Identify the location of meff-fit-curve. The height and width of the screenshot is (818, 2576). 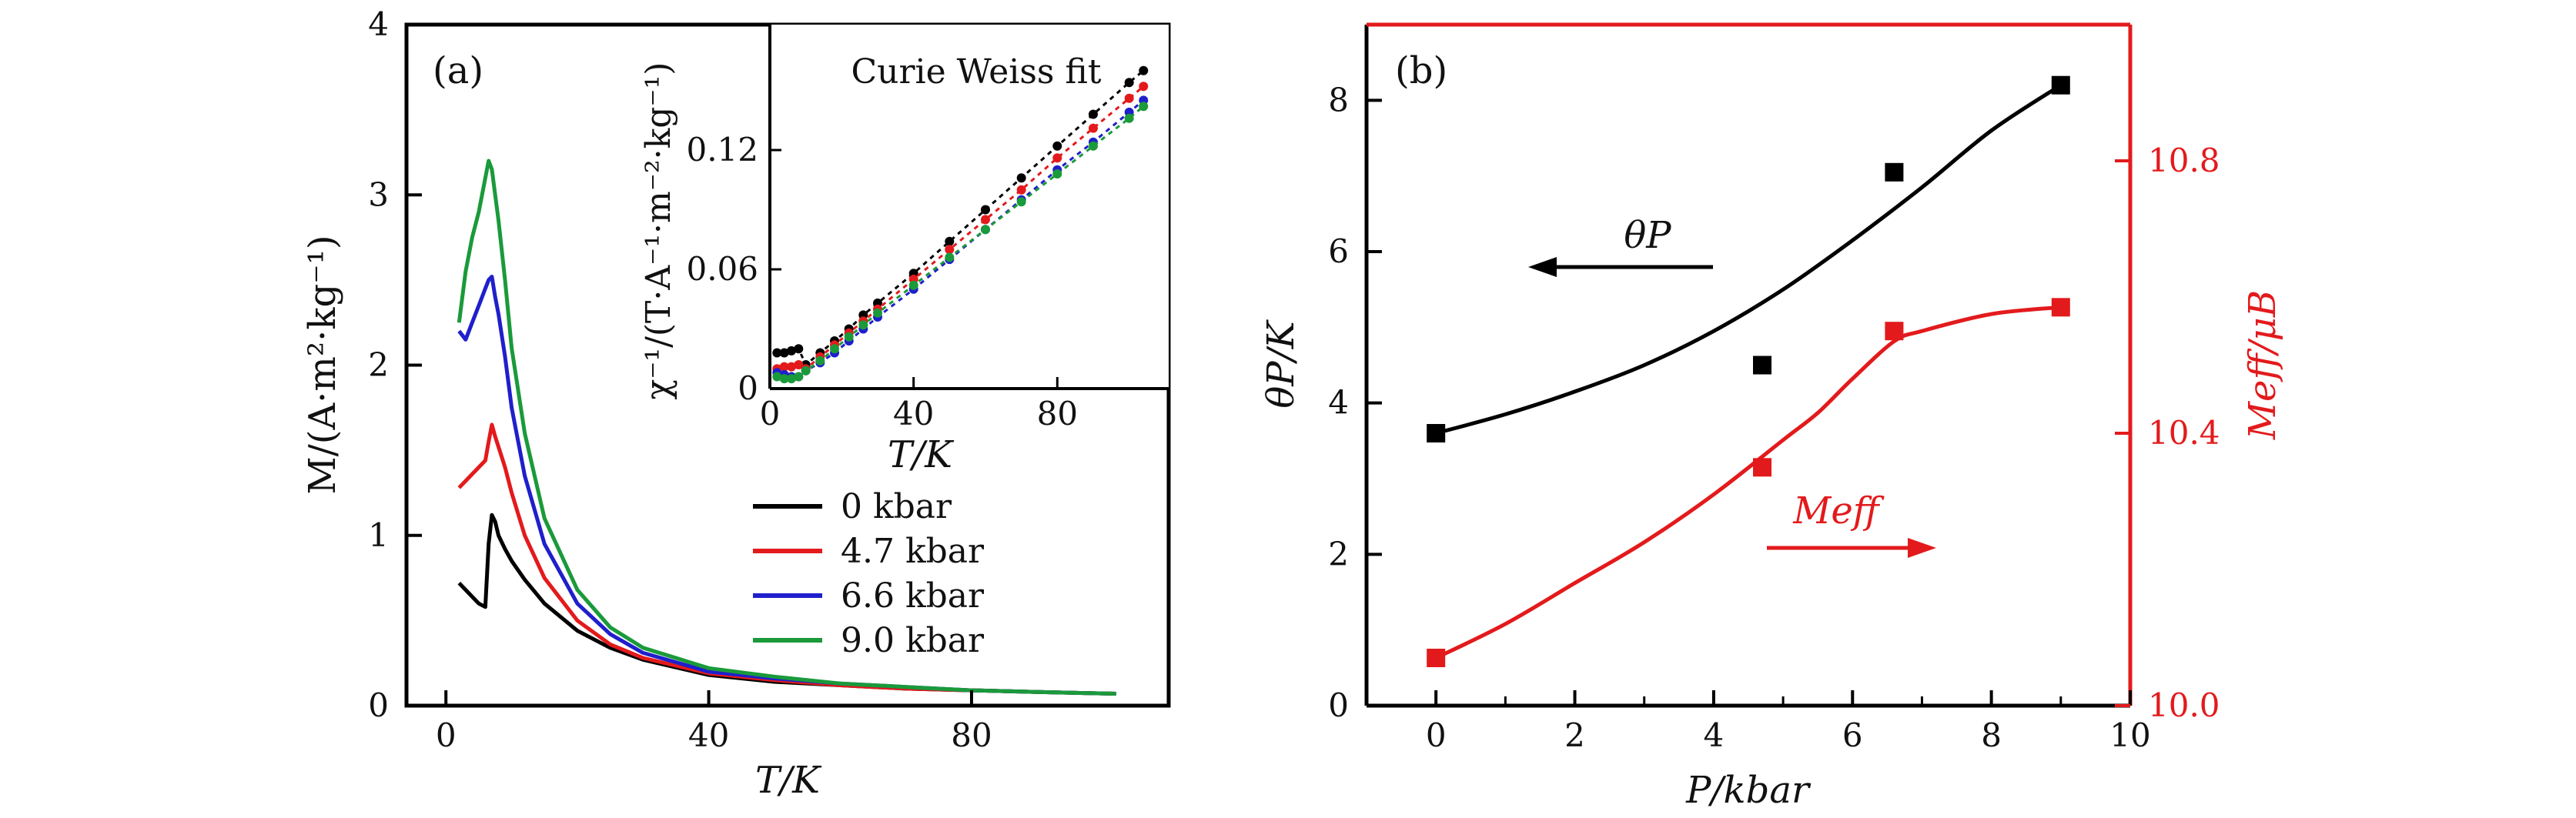
(1749, 482).